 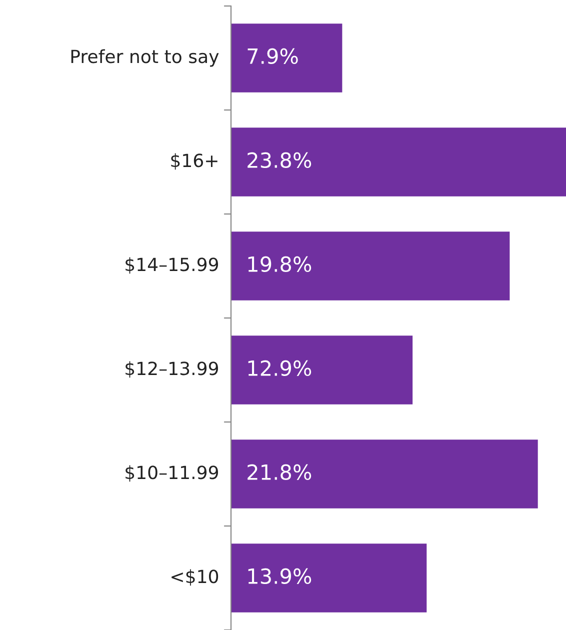 What do you see at coordinates (172, 369) in the screenshot?
I see `y-tick-label: $12–13.99` at bounding box center [172, 369].